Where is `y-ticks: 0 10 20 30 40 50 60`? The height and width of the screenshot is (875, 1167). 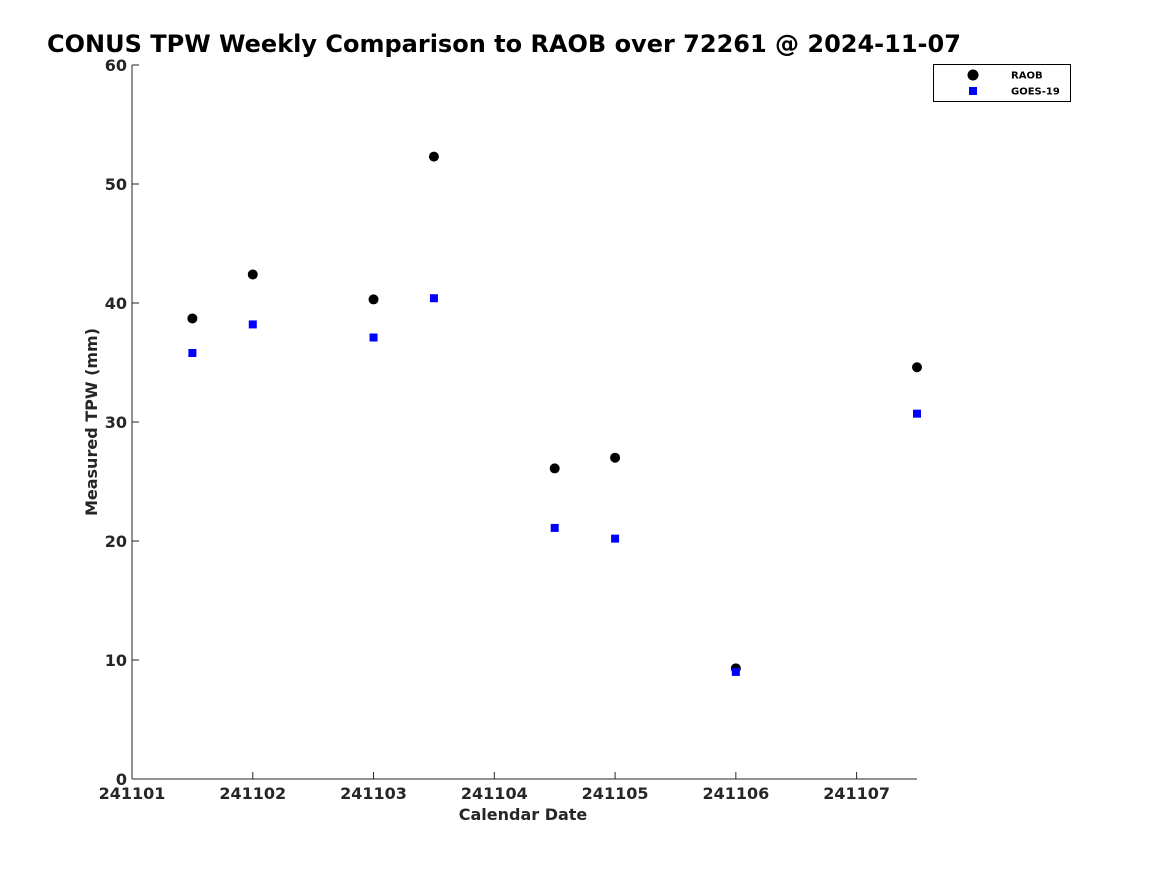
y-ticks: 0 10 20 30 40 50 60 is located at coordinates (122, 422).